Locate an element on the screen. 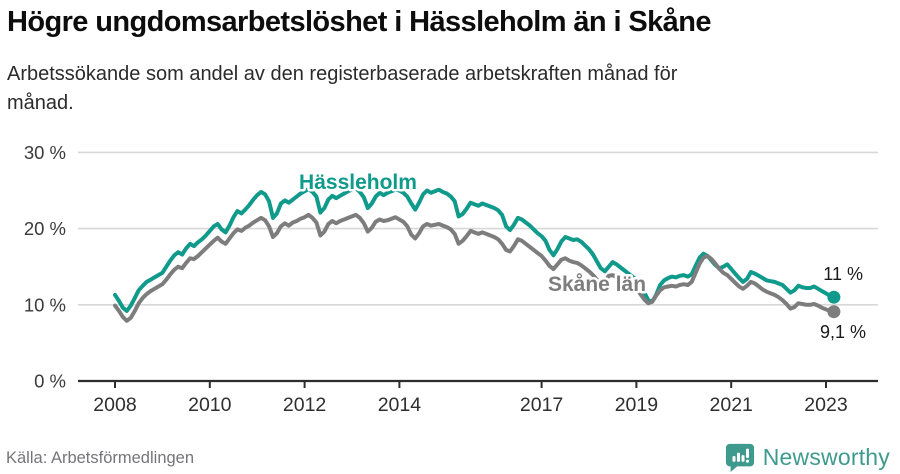 The width and height of the screenshot is (900, 474). x-axis-label-2012: 2012 is located at coordinates (304, 405).